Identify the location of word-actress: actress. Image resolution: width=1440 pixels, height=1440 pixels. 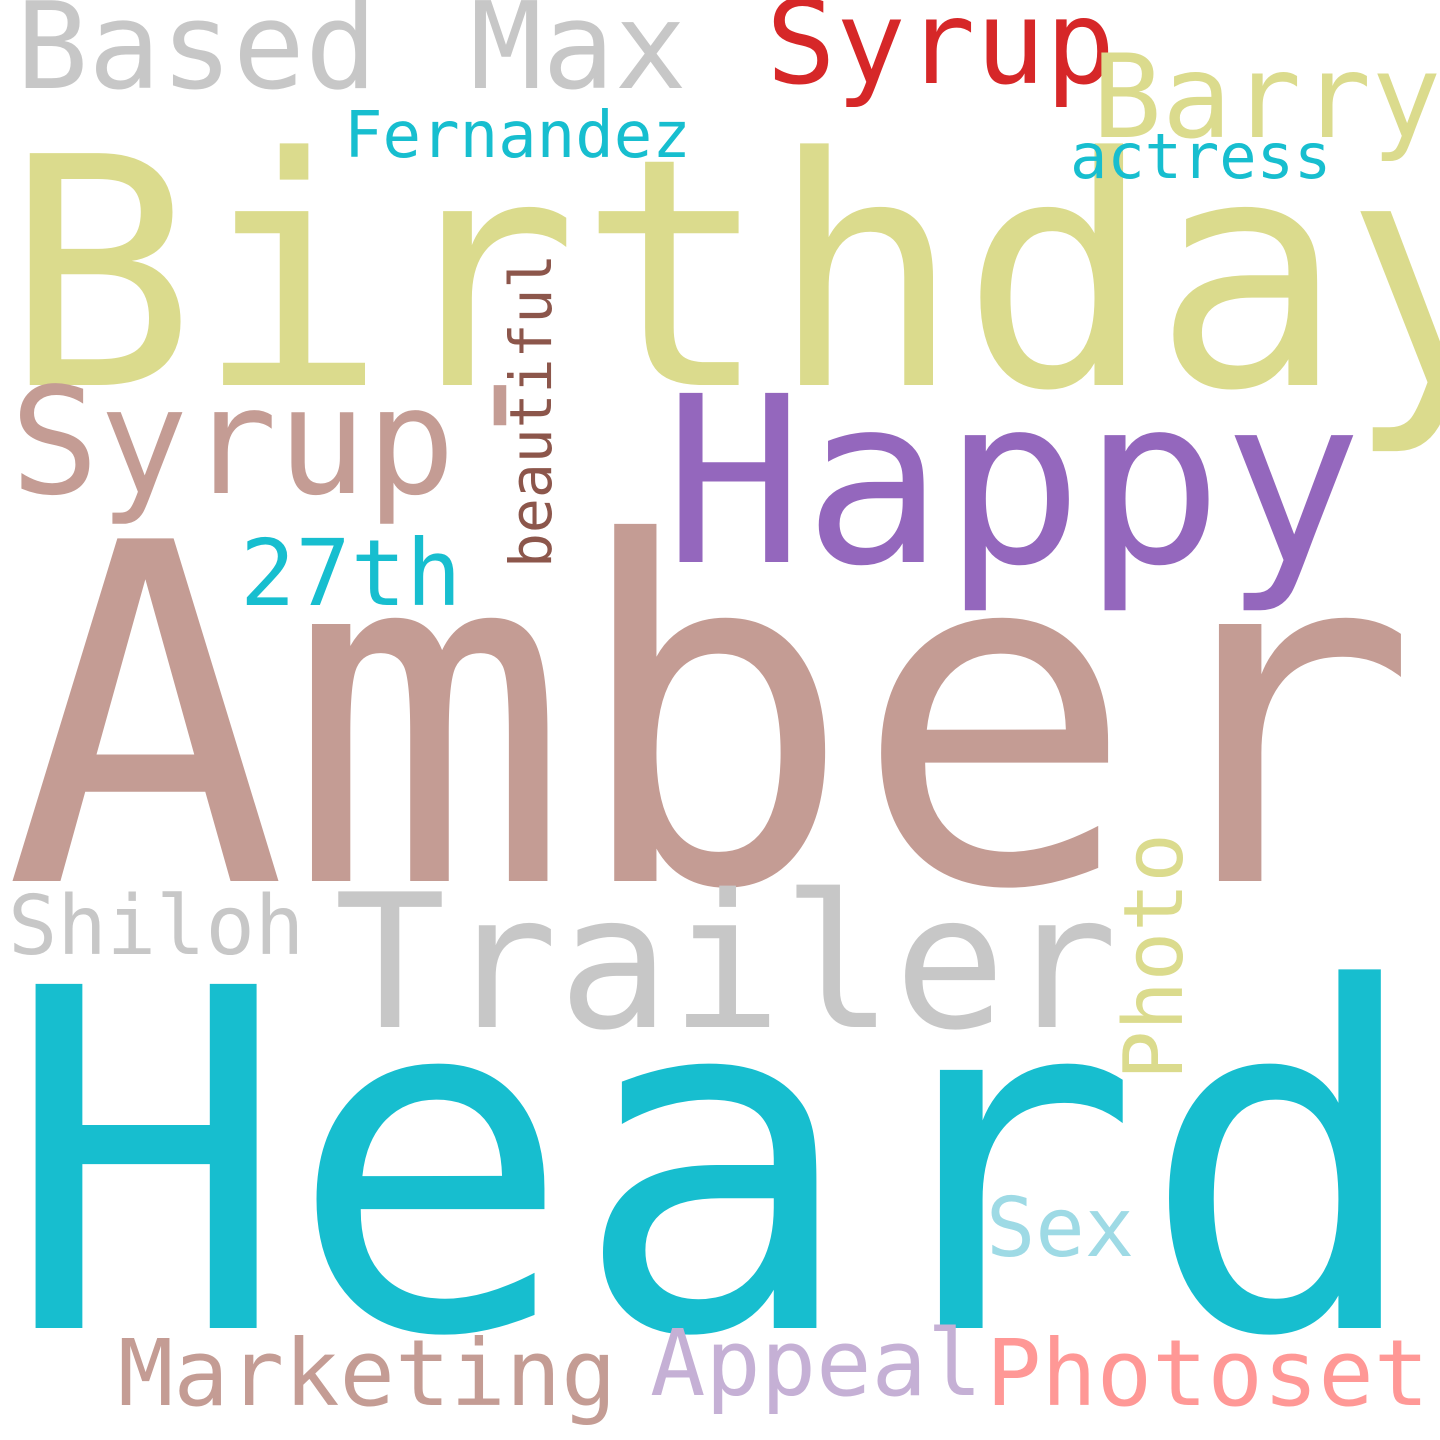
(1201, 156).